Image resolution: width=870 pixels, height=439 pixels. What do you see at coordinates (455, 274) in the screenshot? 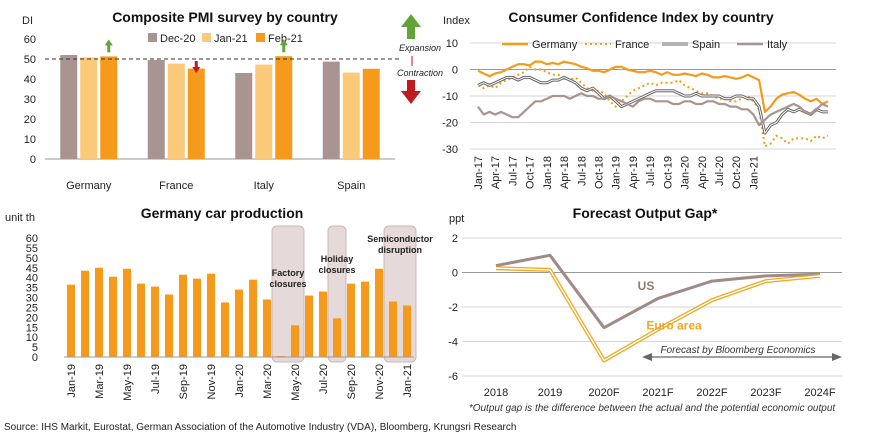
I see `gap-ytick: 0` at bounding box center [455, 274].